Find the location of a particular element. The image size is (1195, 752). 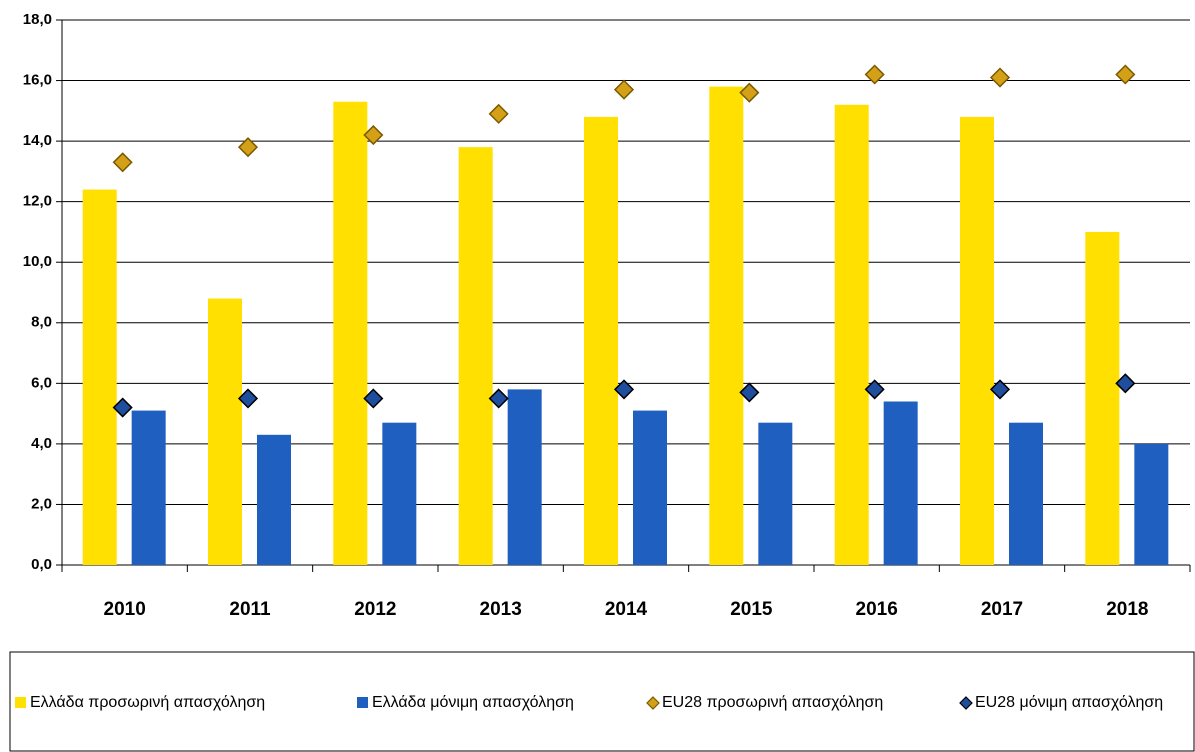

y-tick-label: 8,0 is located at coordinates (41, 322).